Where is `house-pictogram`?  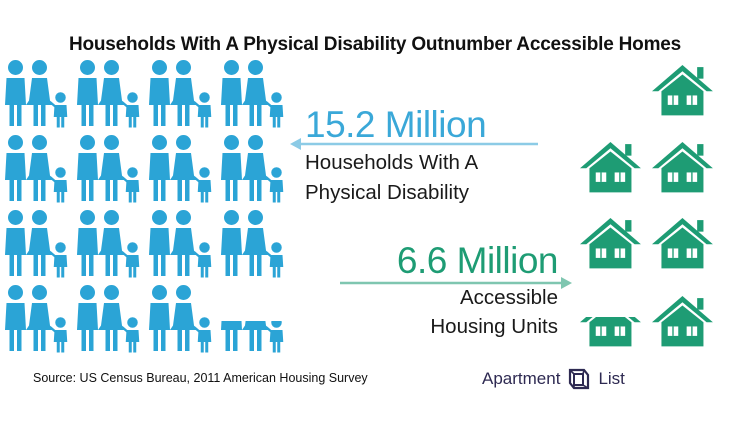
house-pictogram is located at coordinates (646, 206).